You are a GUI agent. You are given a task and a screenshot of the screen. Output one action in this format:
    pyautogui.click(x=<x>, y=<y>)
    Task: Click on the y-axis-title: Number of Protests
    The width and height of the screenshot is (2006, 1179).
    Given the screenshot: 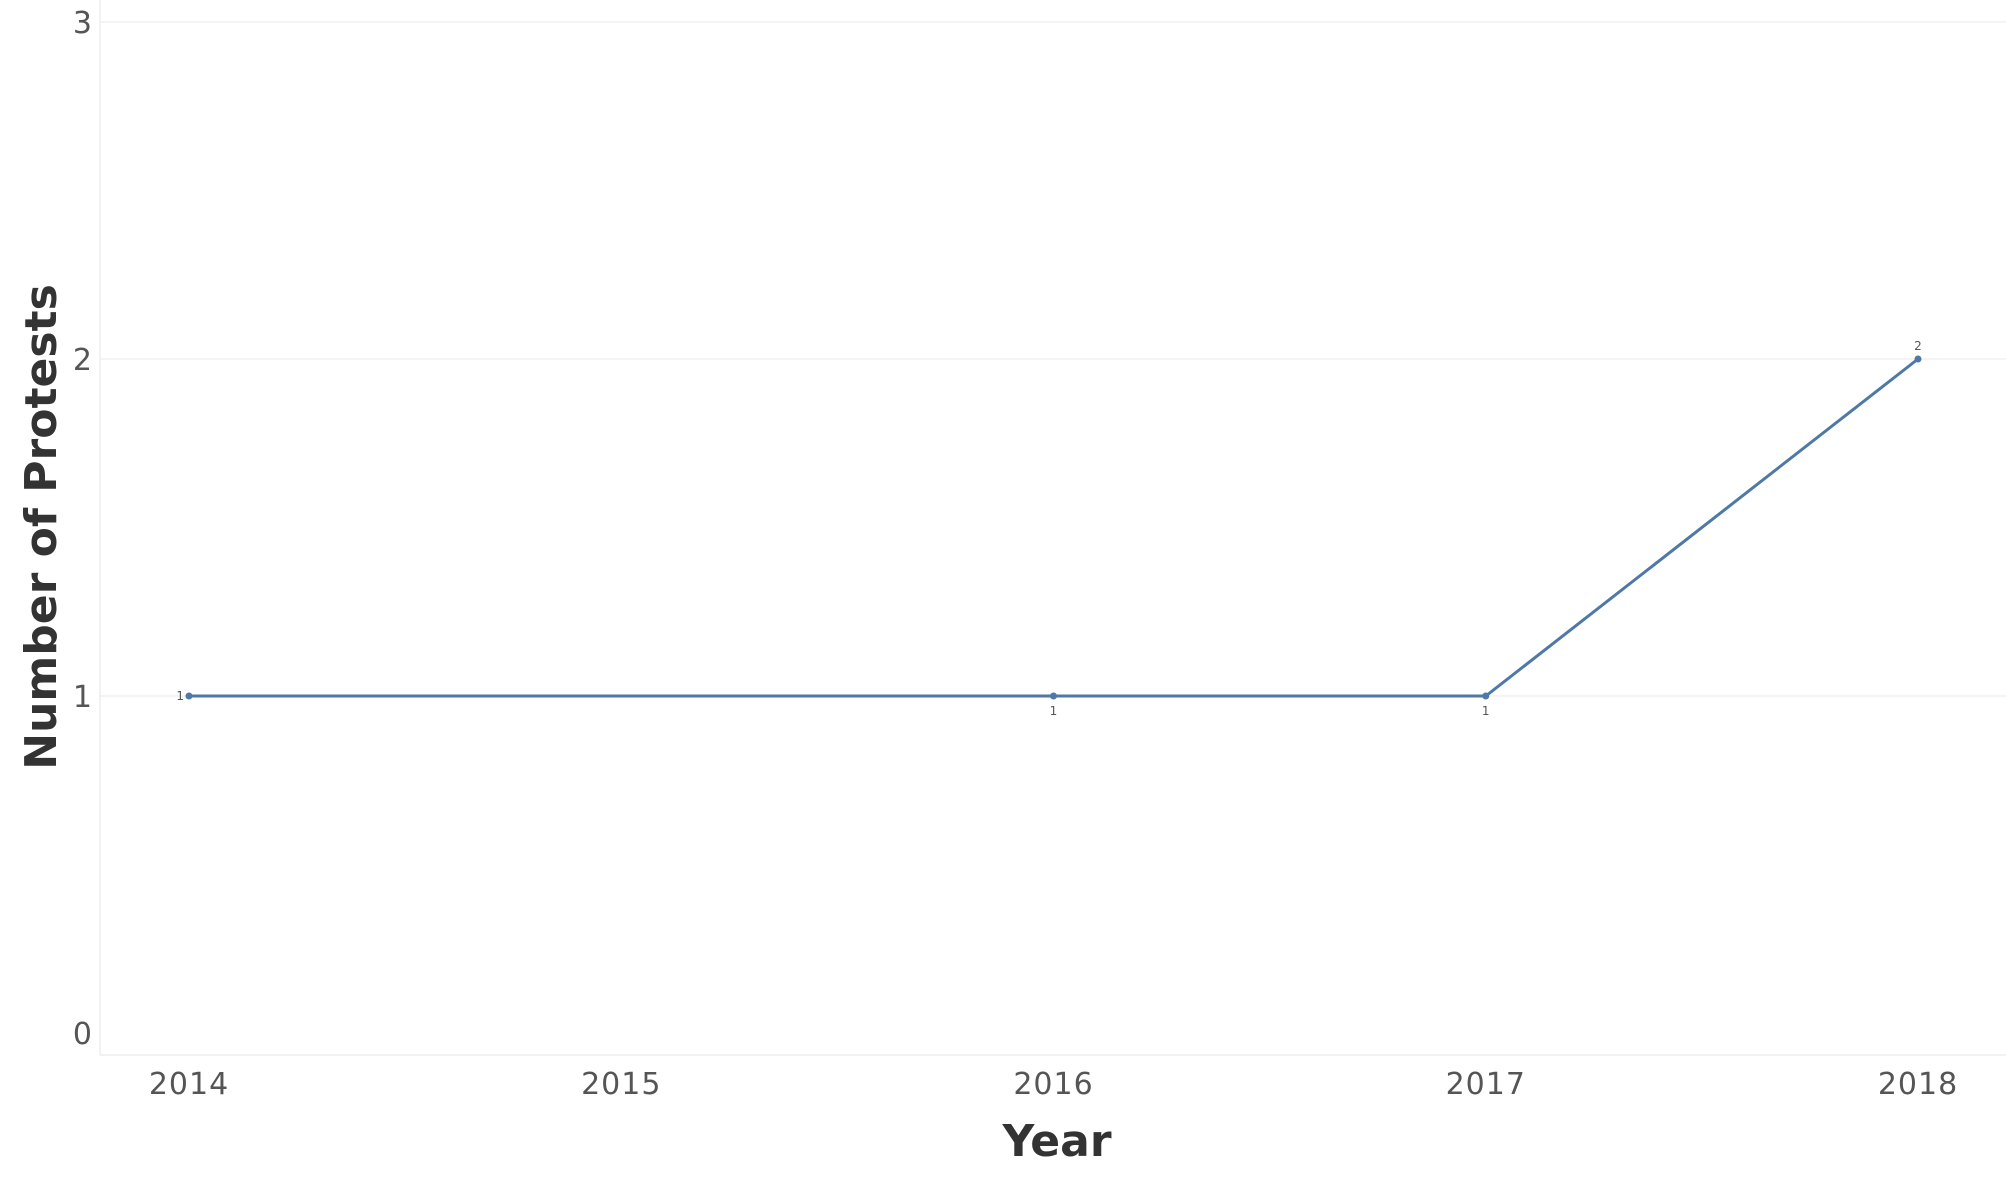 What is the action you would take?
    pyautogui.click(x=41, y=527)
    